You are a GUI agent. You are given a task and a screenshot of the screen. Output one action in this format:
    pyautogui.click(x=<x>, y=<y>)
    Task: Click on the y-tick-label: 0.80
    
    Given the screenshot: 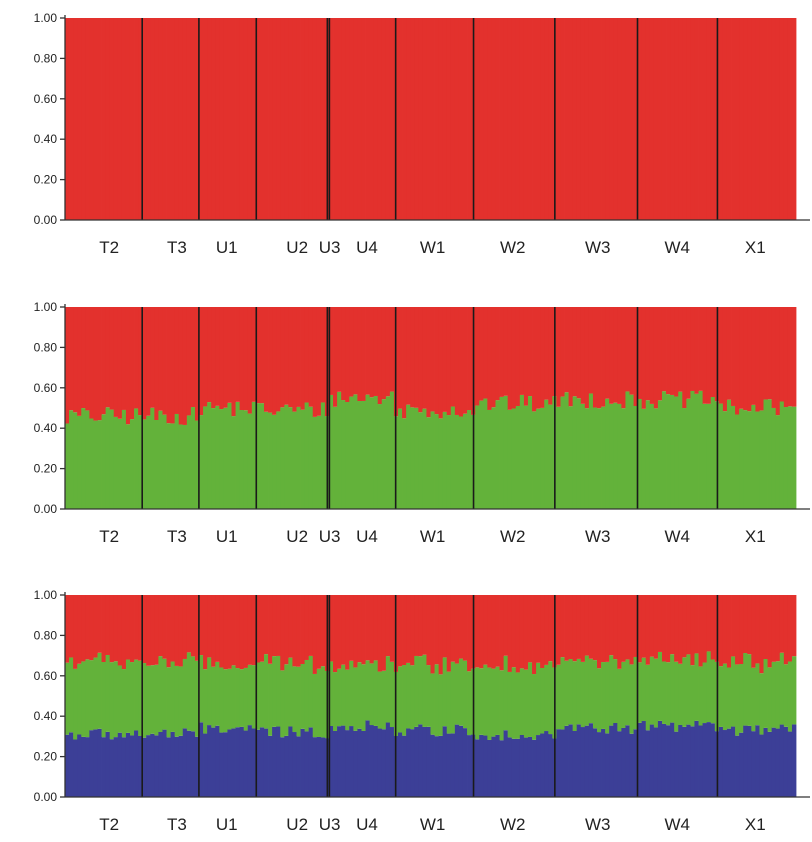 What is the action you would take?
    pyautogui.click(x=46, y=347)
    